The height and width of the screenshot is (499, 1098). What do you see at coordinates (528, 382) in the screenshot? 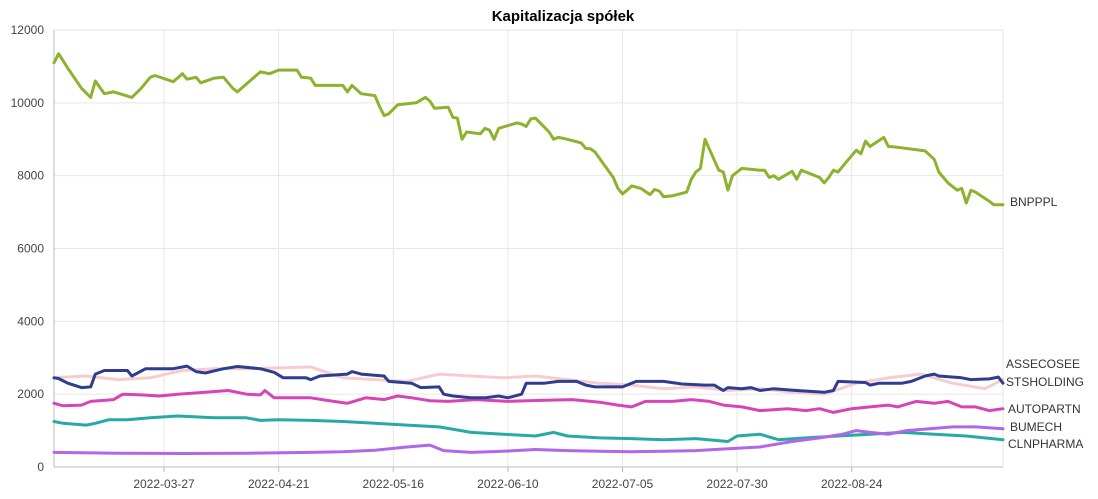
I see `series-line-stsholding` at bounding box center [528, 382].